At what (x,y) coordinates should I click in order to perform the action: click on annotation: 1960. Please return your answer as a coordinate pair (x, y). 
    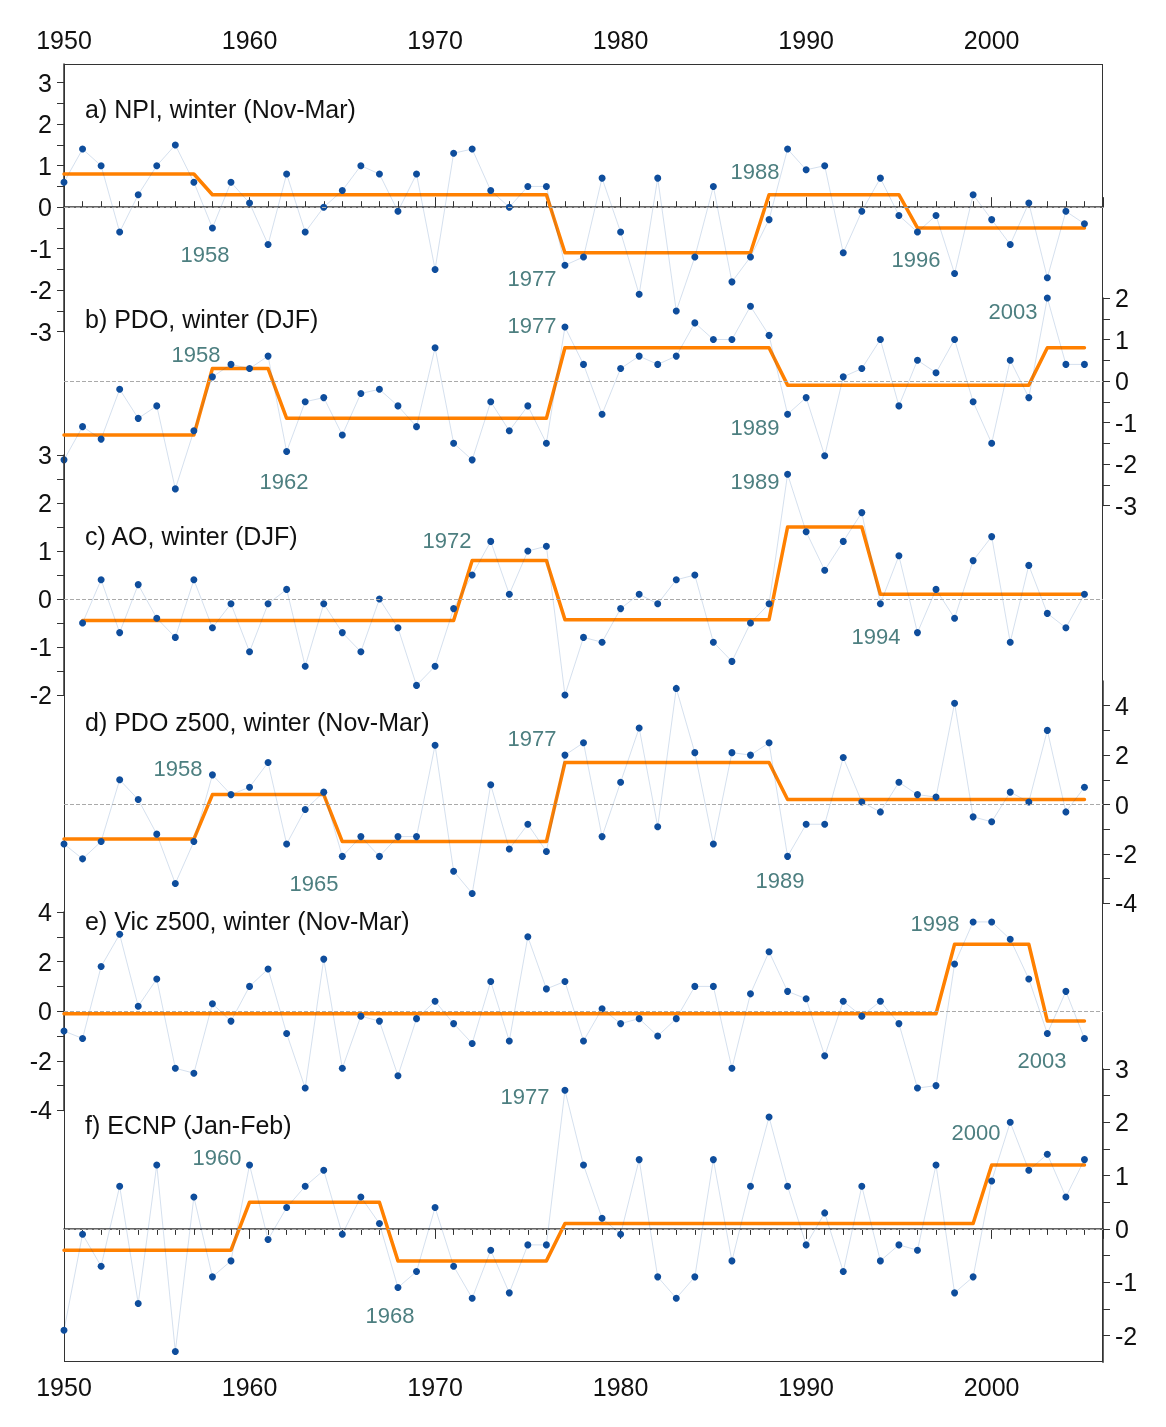
    Looking at the image, I should click on (217, 1158).